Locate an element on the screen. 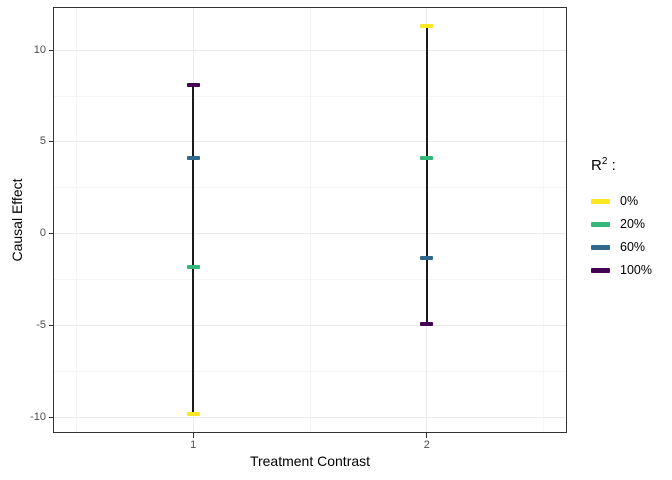  legend-title: R2 : is located at coordinates (627, 165).